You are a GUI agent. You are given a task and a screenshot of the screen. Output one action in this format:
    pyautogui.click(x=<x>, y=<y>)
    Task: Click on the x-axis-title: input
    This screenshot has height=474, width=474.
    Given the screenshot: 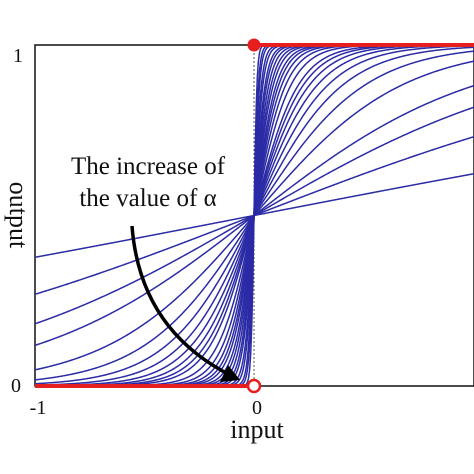 What is the action you would take?
    pyautogui.click(x=257, y=429)
    